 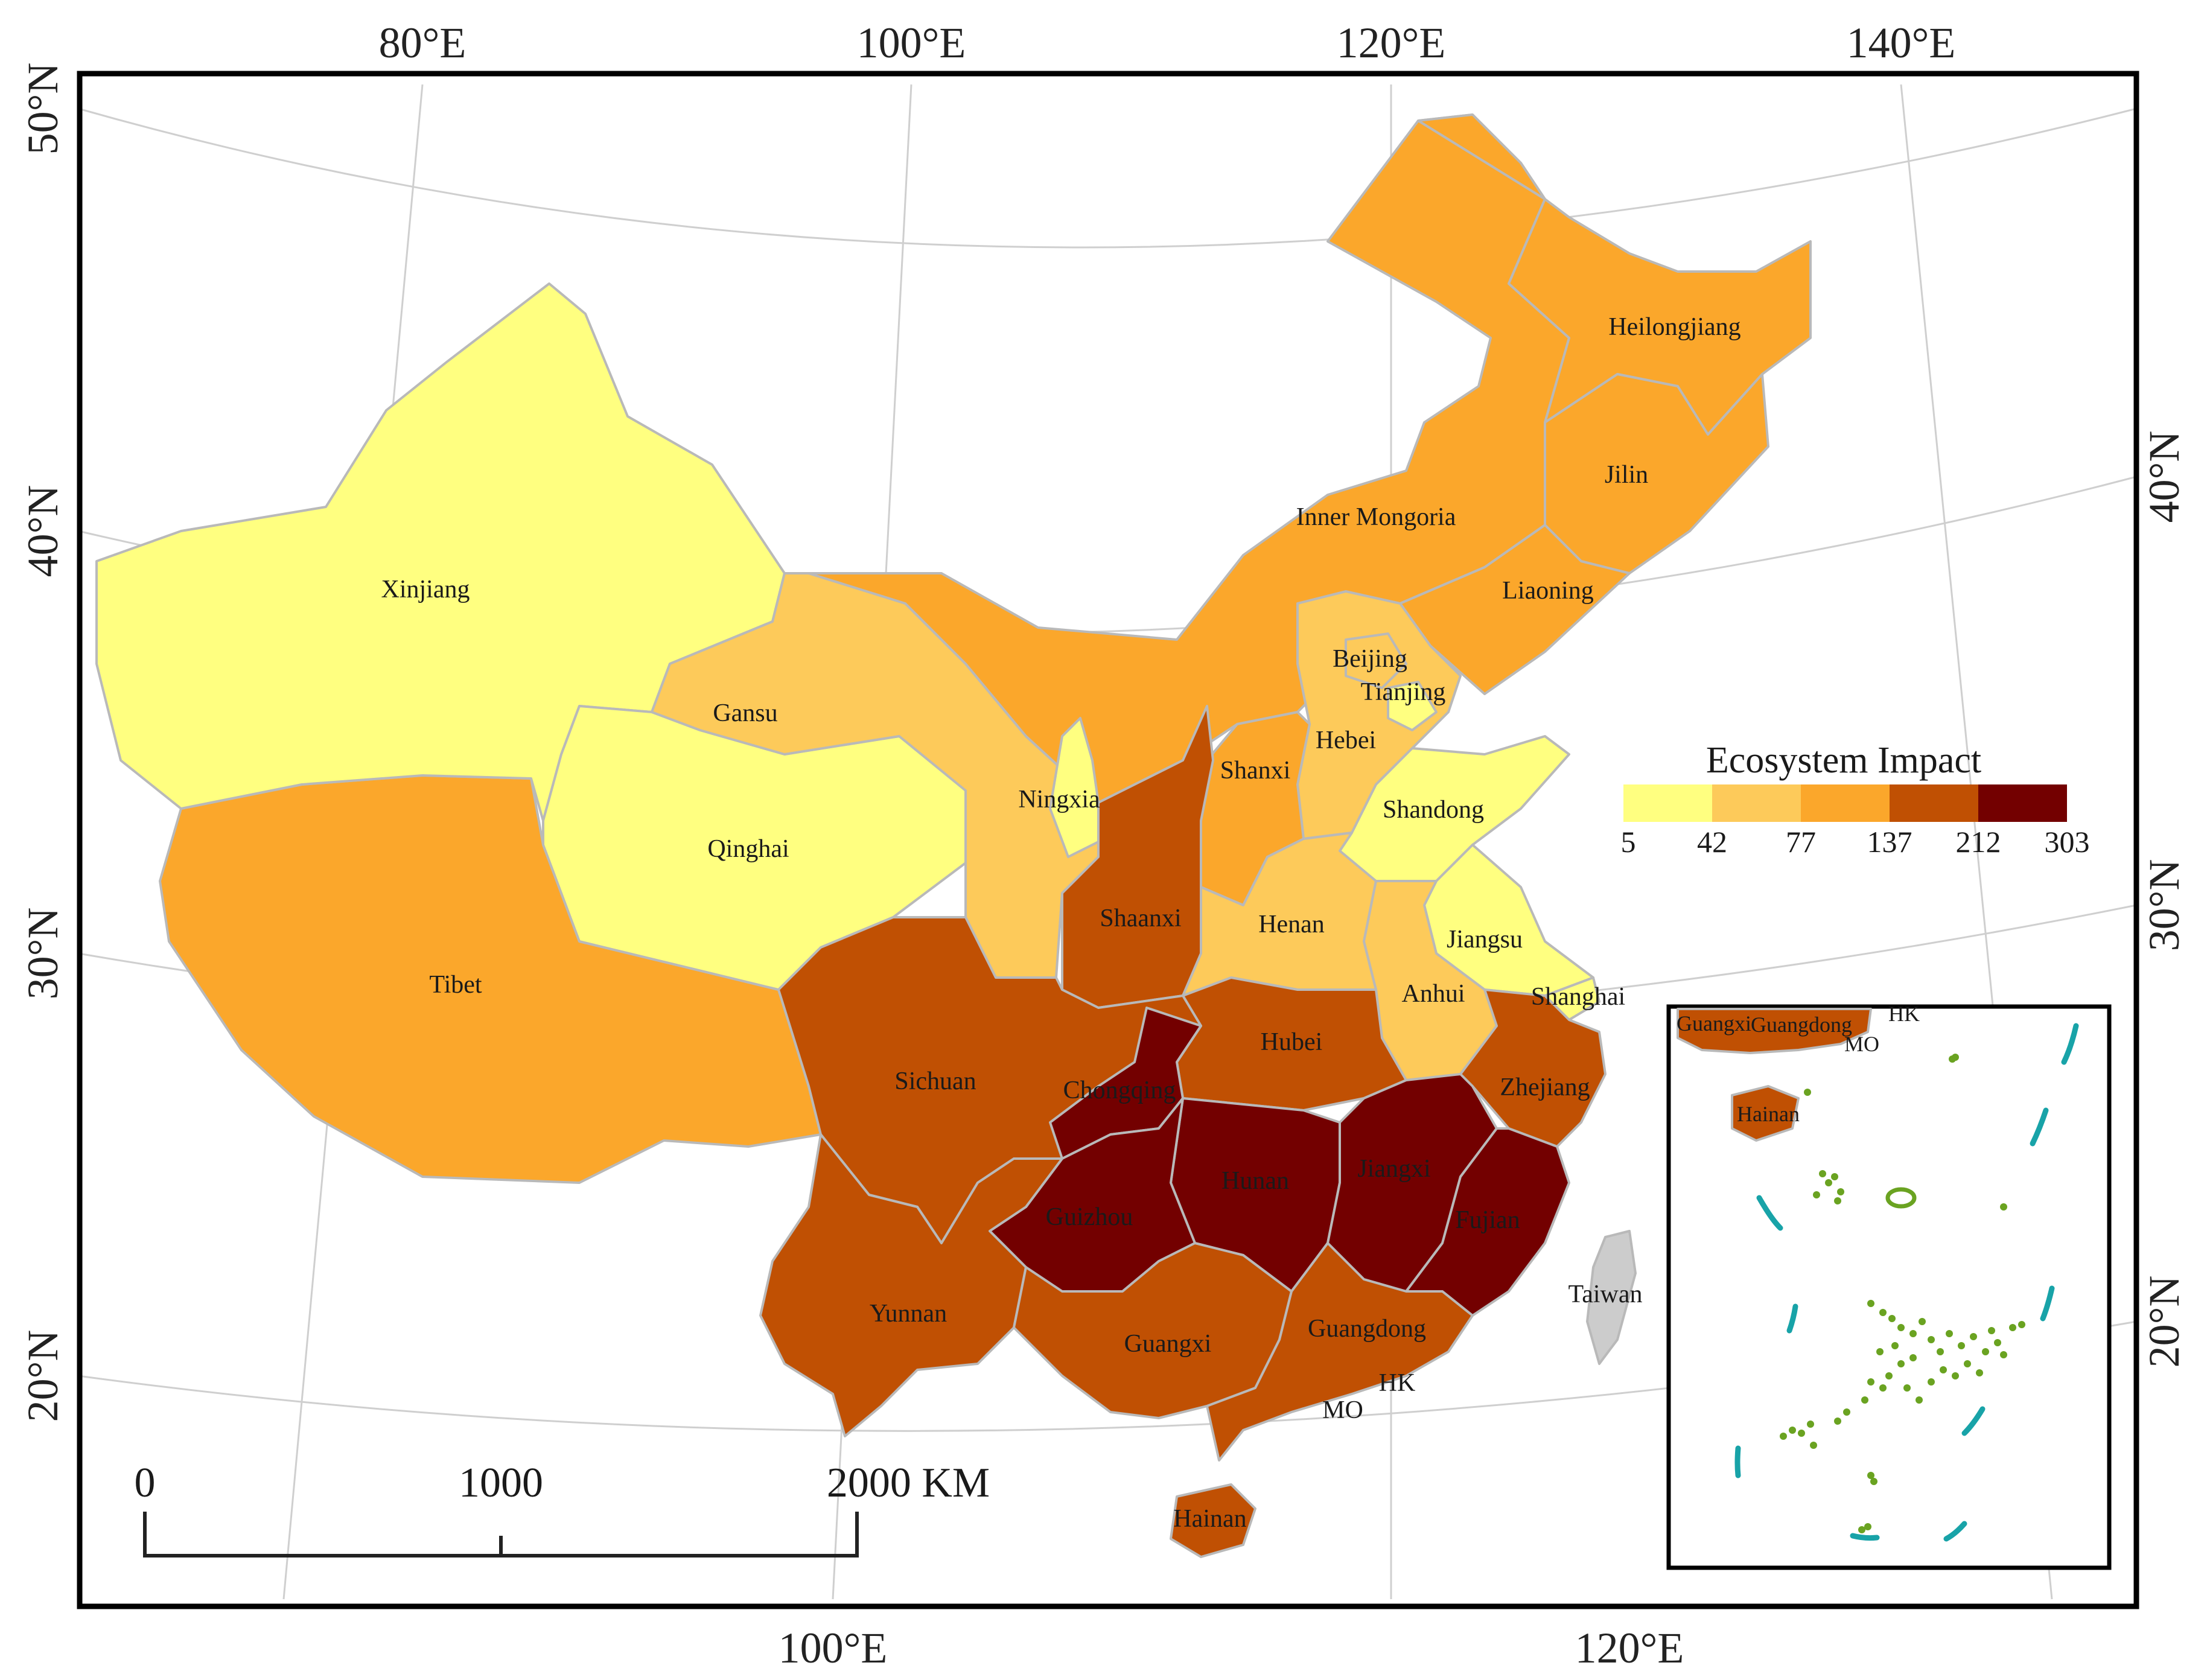 I want to click on province-jilin, so click(x=1656, y=474).